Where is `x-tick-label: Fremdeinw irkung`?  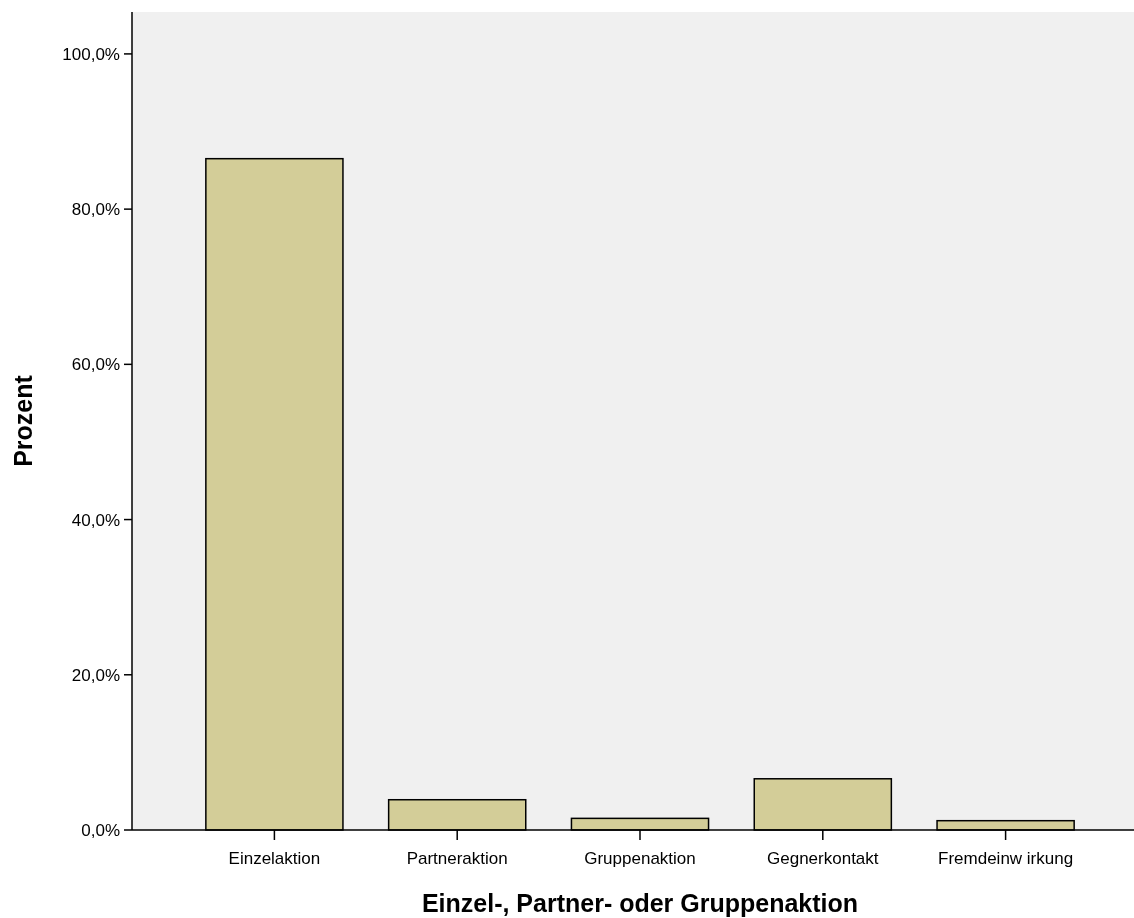 x-tick-label: Fremdeinw irkung is located at coordinates (1006, 858).